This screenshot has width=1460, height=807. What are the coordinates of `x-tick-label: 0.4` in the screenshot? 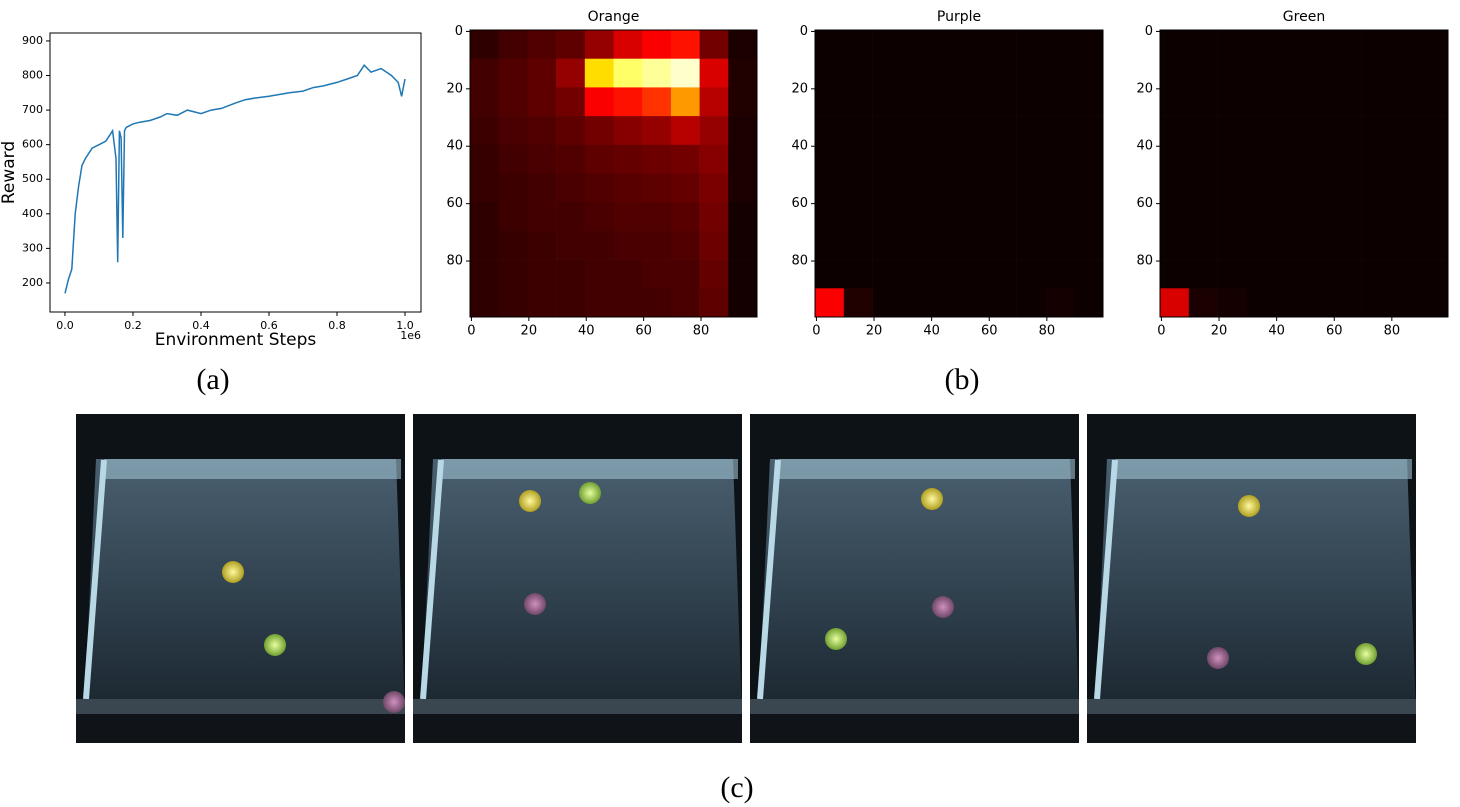 It's located at (201, 325).